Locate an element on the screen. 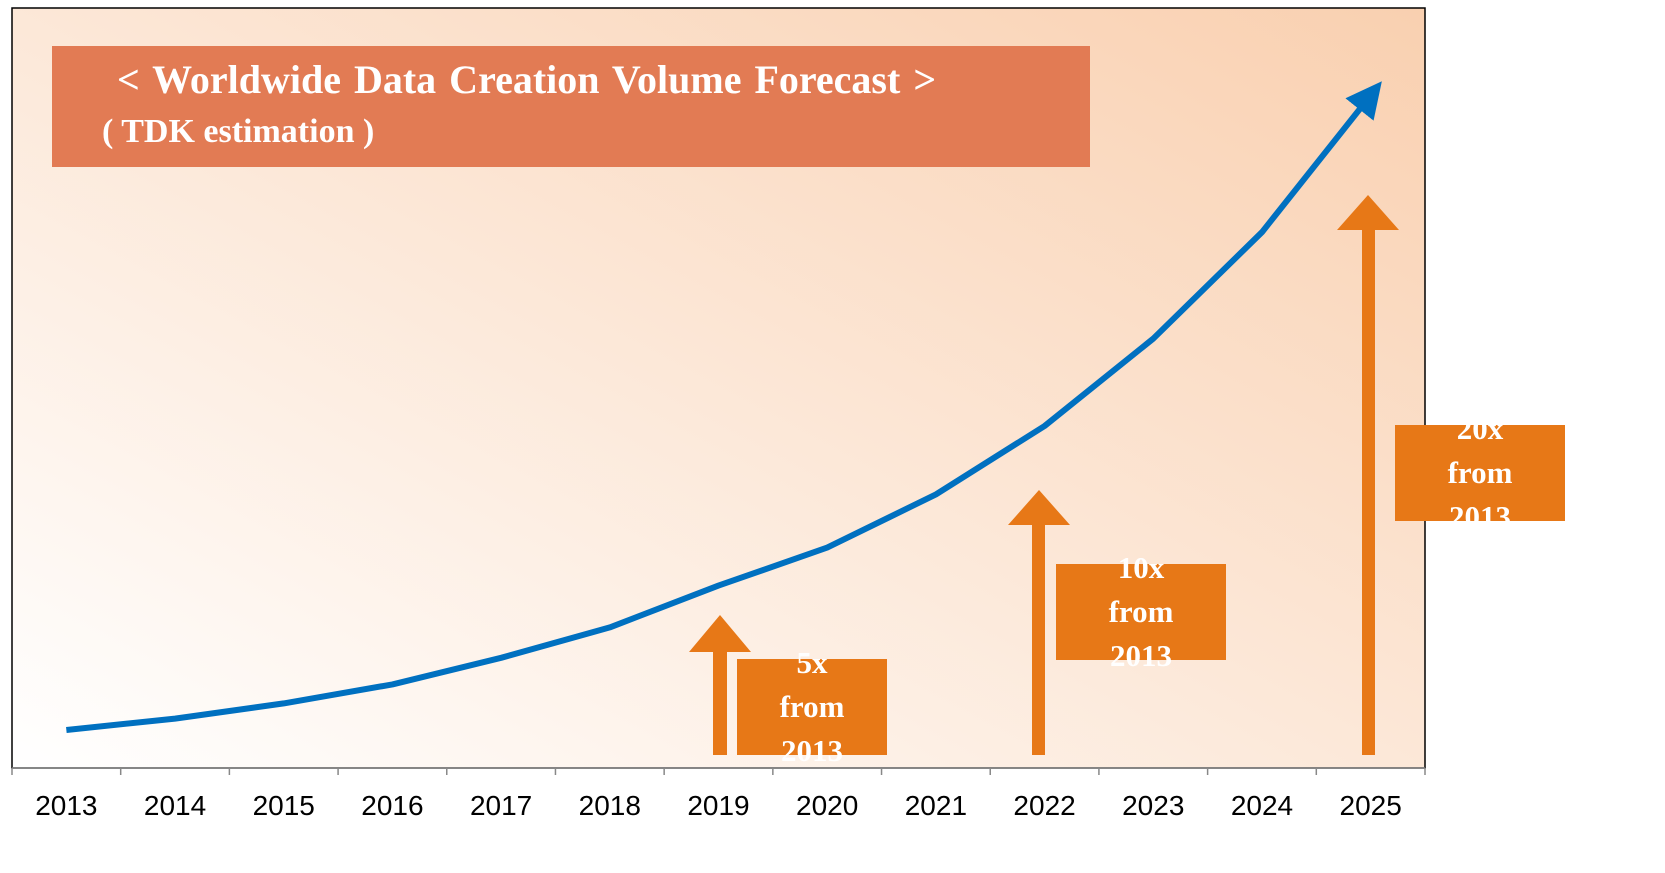 Image resolution: width=1665 pixels, height=873 pixels. x-tick-label: 2020 is located at coordinates (827, 805).